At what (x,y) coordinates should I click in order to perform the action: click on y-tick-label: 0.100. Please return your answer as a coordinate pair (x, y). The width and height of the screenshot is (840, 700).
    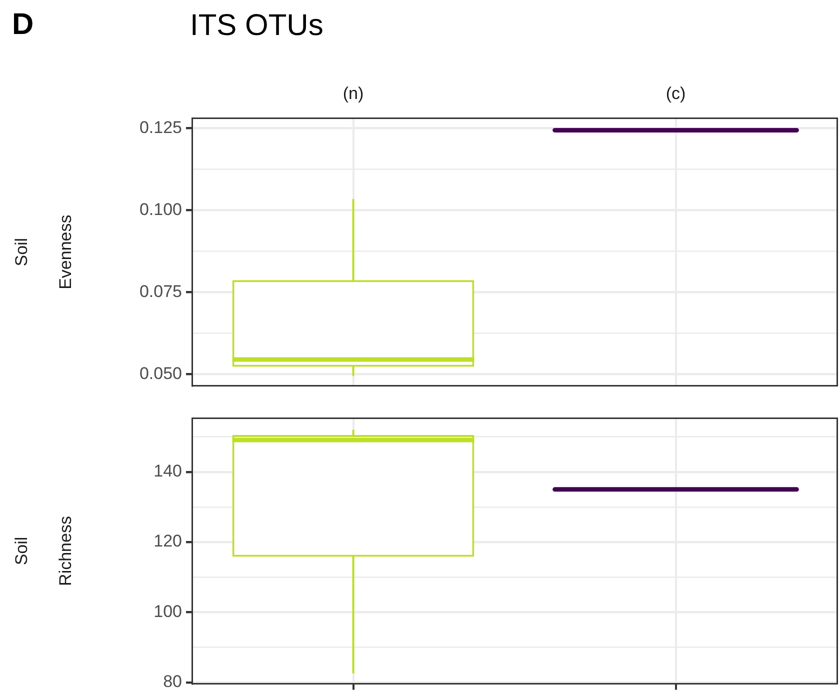
    Looking at the image, I should click on (160, 209).